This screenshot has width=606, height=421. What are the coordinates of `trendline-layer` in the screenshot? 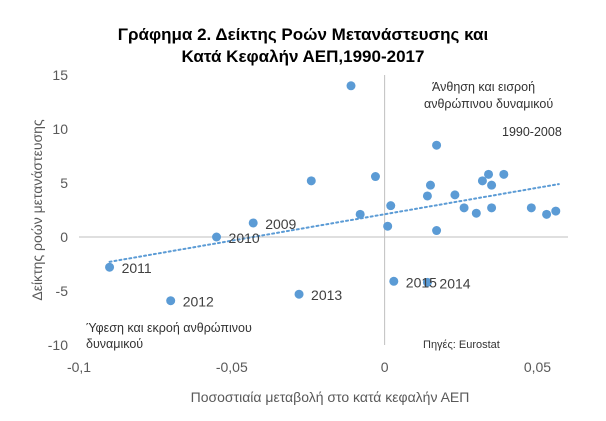 It's located at (334, 223).